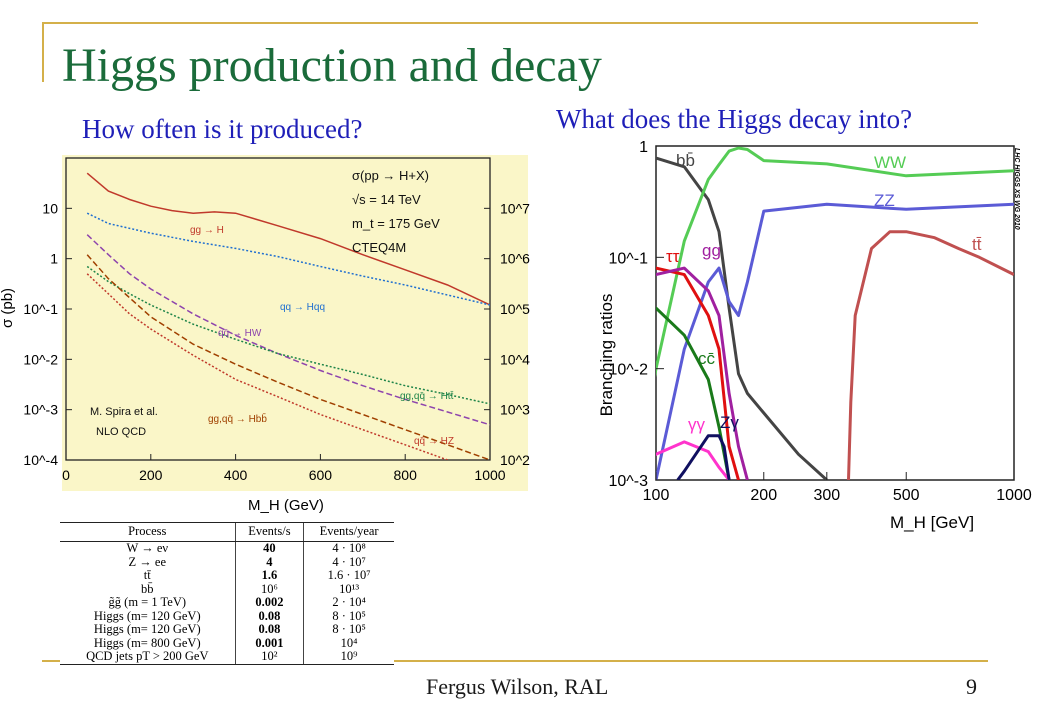  I want to click on chart2-label-bb: bb̄, so click(685, 160).